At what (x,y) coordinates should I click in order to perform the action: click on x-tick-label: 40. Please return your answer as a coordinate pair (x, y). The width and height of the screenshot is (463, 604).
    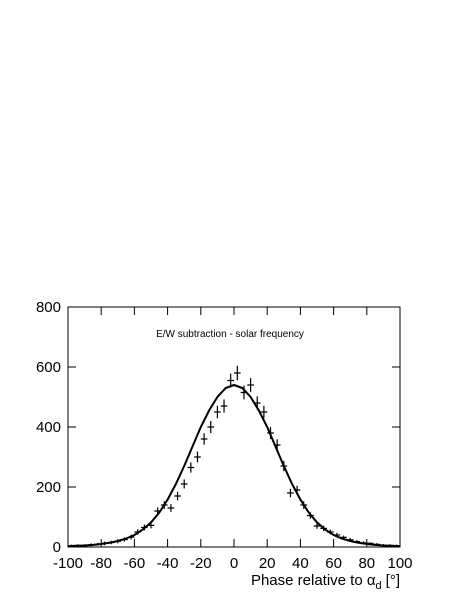
    Looking at the image, I should click on (300, 563).